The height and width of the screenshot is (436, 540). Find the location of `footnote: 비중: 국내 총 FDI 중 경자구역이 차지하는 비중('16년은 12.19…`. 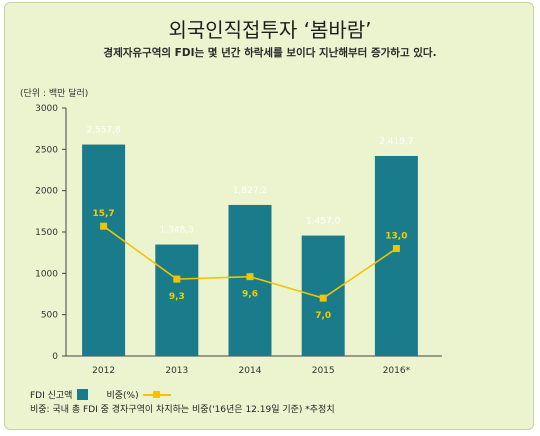

footnote: 비중: 국내 총 FDI 중 경자구역이 차지하는 비중('16년은 12.19… is located at coordinates (182, 410).